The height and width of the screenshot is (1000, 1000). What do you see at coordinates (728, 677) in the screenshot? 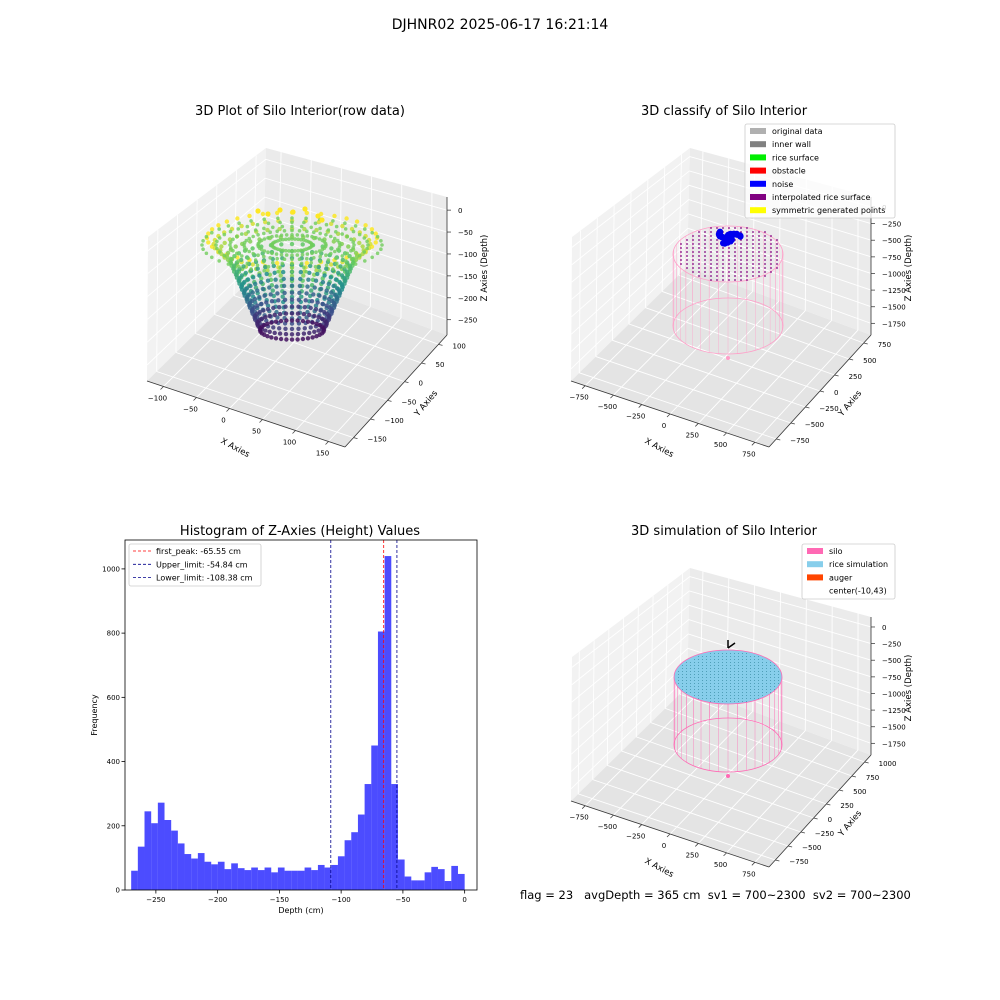
I see `silo-top` at bounding box center [728, 677].